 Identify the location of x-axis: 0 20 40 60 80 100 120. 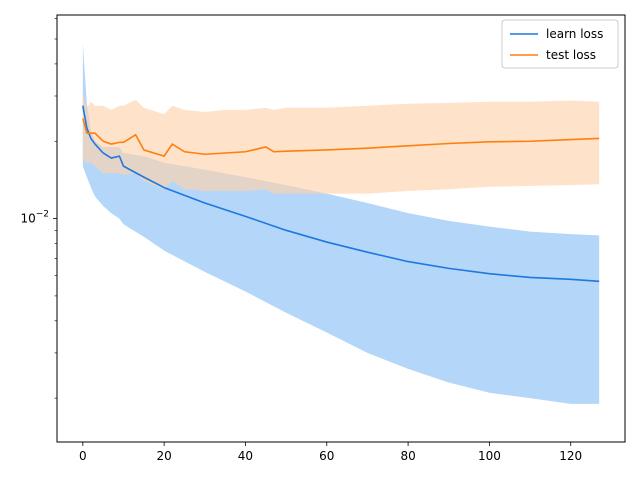
(330, 452).